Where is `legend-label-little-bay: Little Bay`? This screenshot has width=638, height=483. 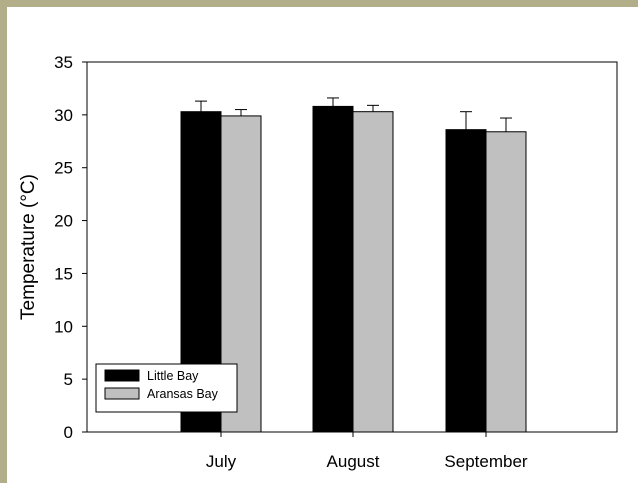
legend-label-little-bay: Little Bay is located at coordinates (173, 376).